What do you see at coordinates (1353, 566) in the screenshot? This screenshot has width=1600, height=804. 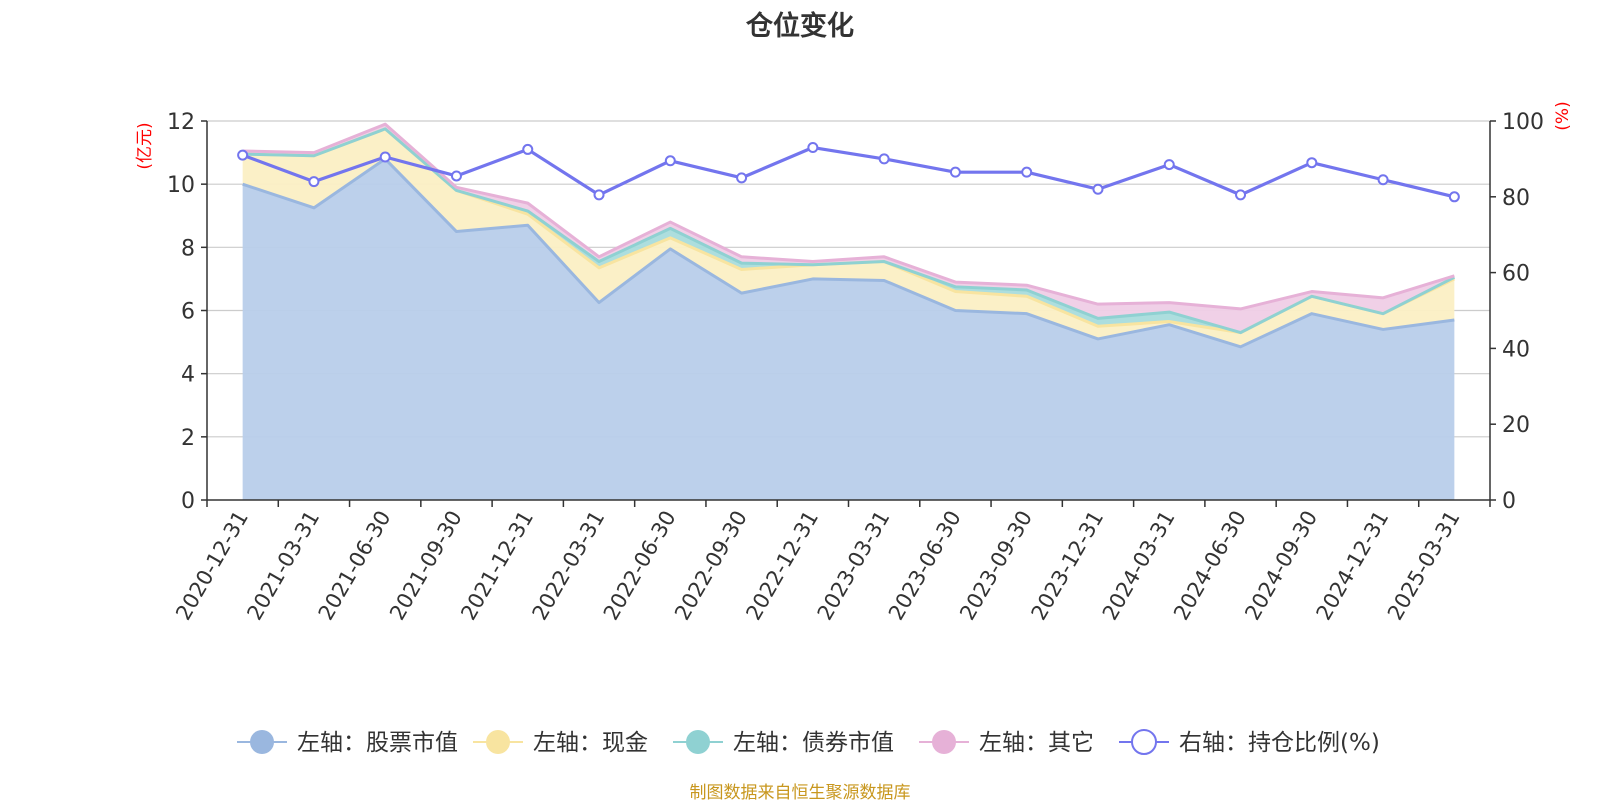 I see `x-tick-label: 2024-12-31` at bounding box center [1353, 566].